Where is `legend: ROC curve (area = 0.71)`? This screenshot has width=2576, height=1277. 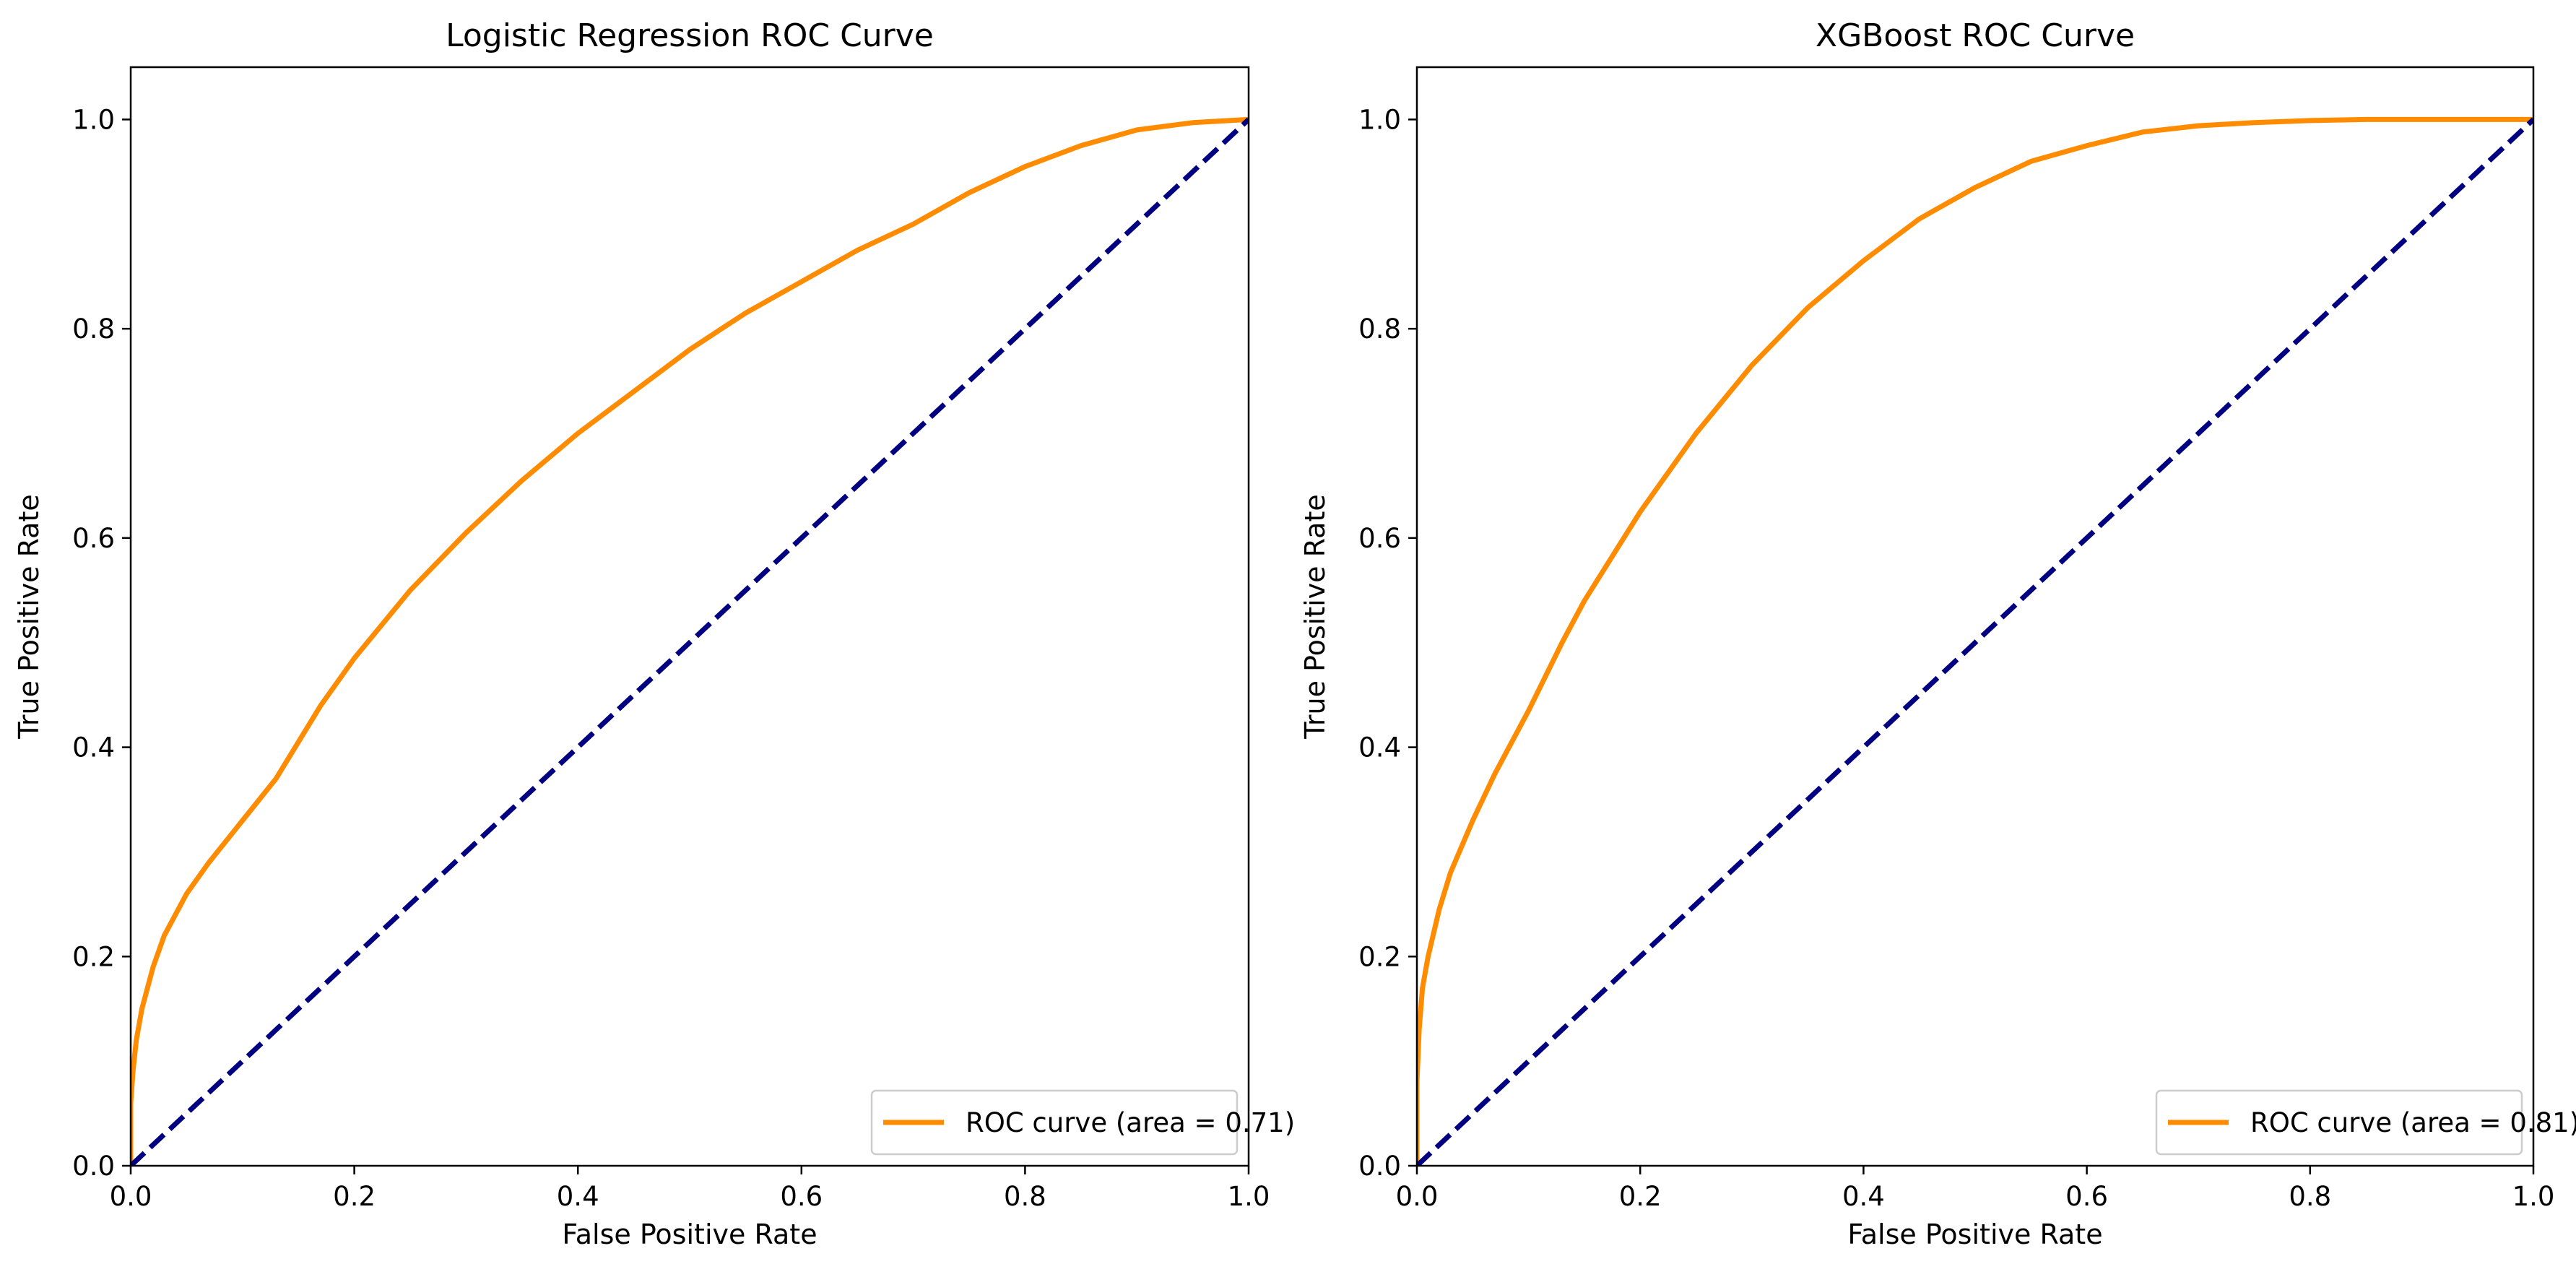 legend: ROC curve (area = 0.71) is located at coordinates (1082, 1122).